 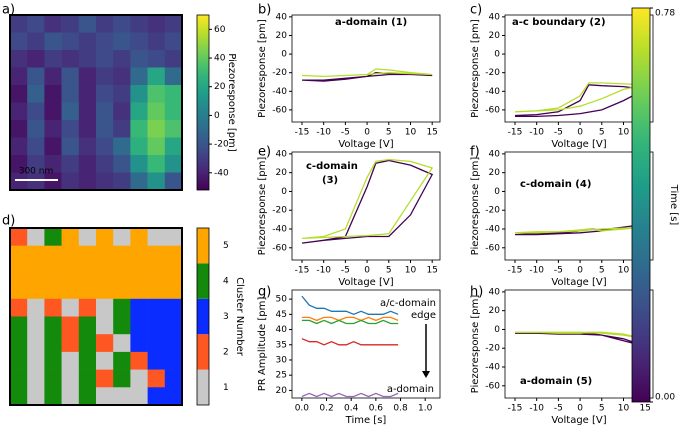 What do you see at coordinates (431, 271) in the screenshot?
I see `x-tick-label: 15` at bounding box center [431, 271].